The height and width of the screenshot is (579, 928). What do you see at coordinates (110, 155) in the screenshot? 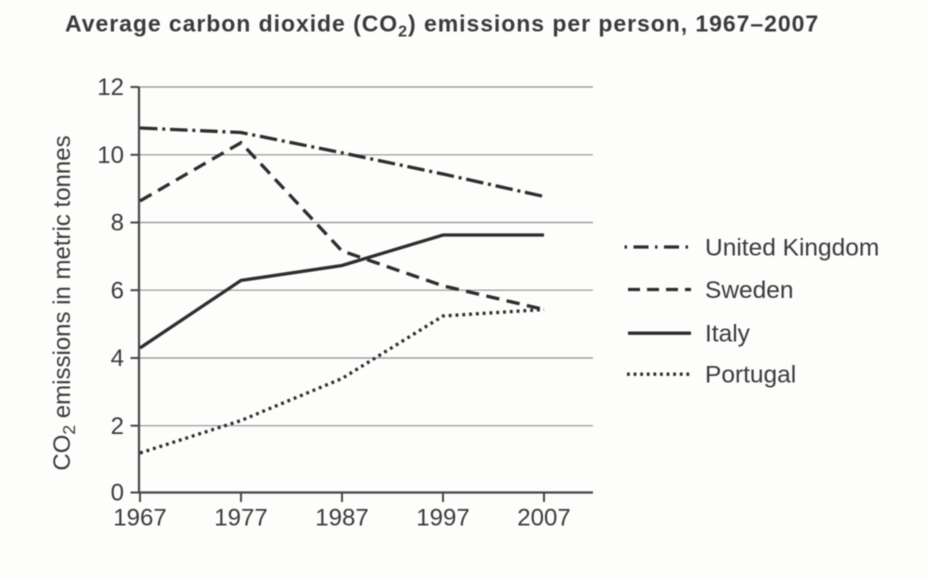
I see `svg-text: 10` at bounding box center [110, 155].